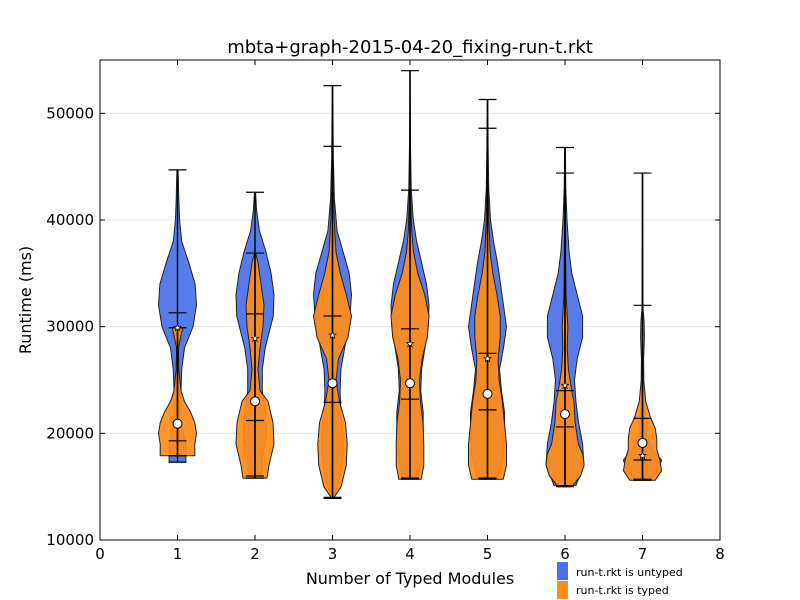 The height and width of the screenshot is (600, 800). I want to click on legend: run-t.rkt is untyped run-t.rkt is typed, so click(620, 580).